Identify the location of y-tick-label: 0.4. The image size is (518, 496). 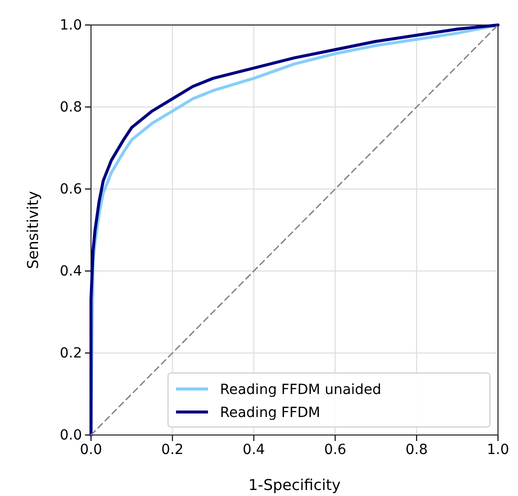
(71, 271).